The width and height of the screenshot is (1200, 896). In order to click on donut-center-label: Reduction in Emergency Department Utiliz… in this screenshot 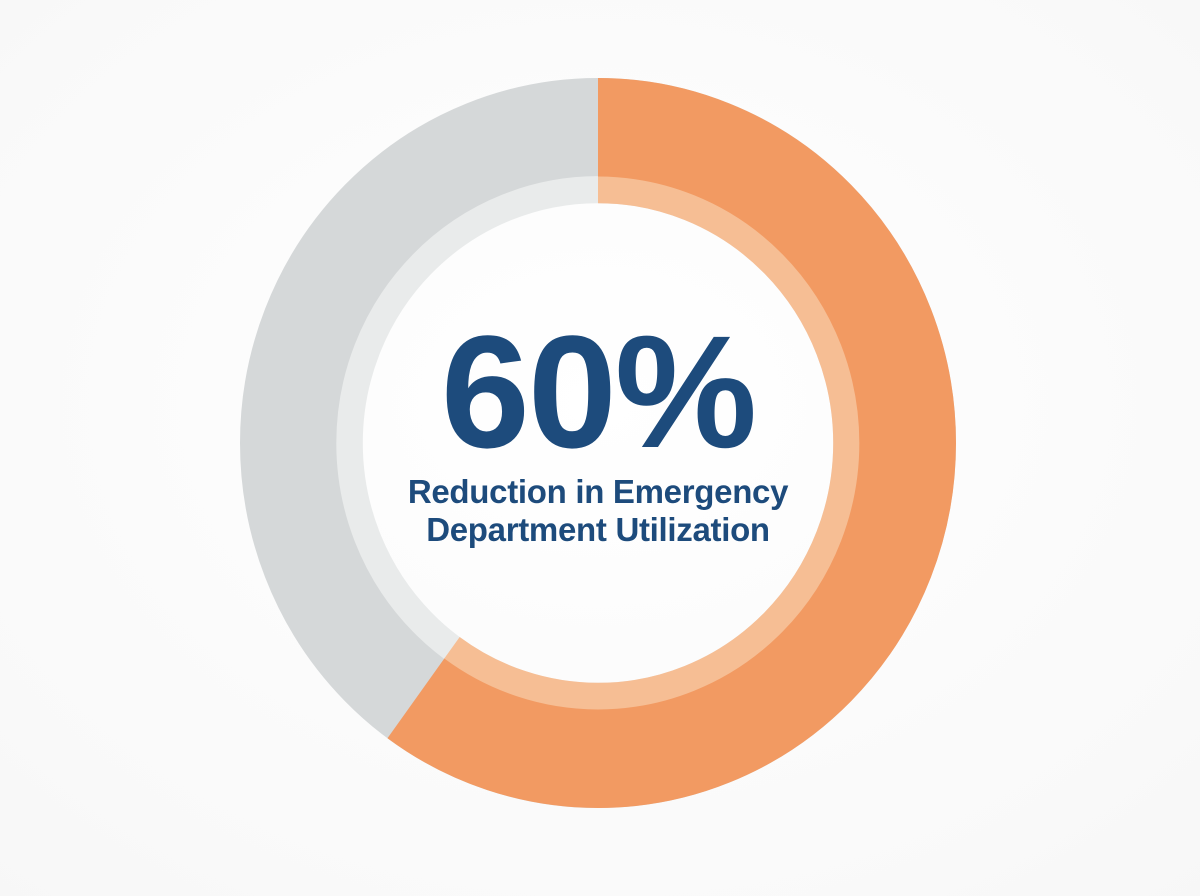, I will do `click(598, 511)`.